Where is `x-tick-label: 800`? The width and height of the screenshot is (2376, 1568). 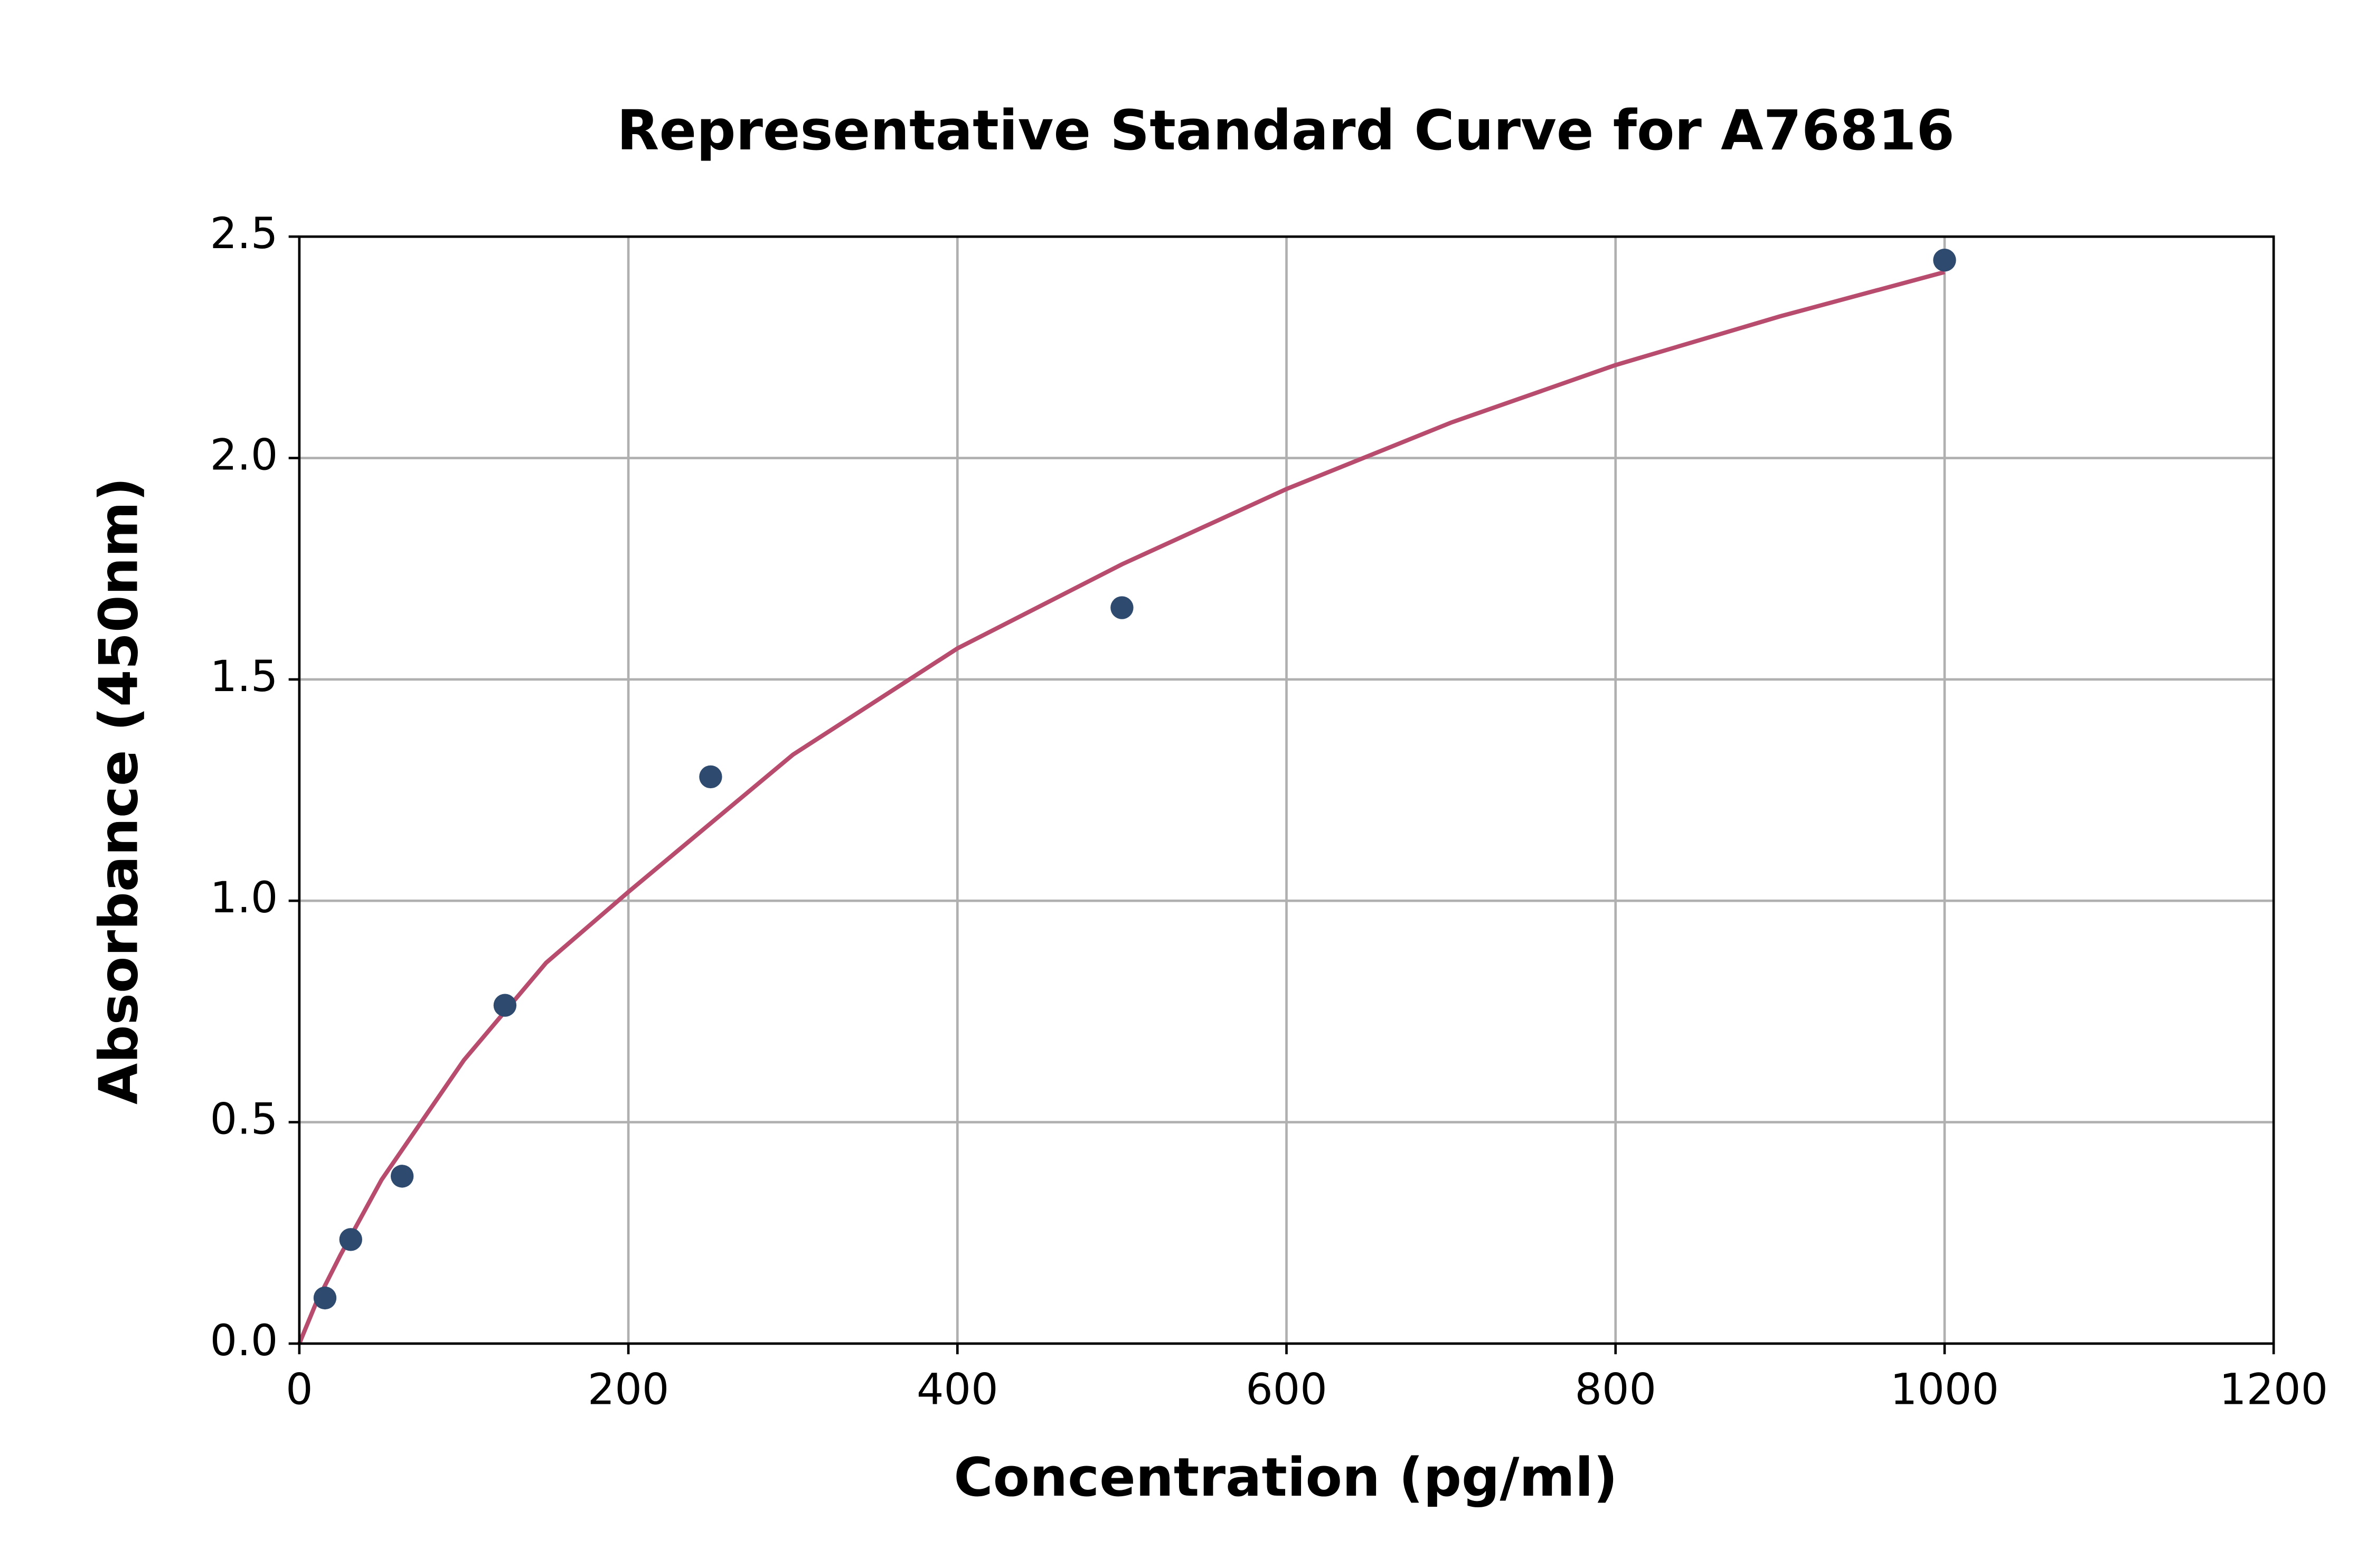 x-tick-label: 800 is located at coordinates (1615, 1389).